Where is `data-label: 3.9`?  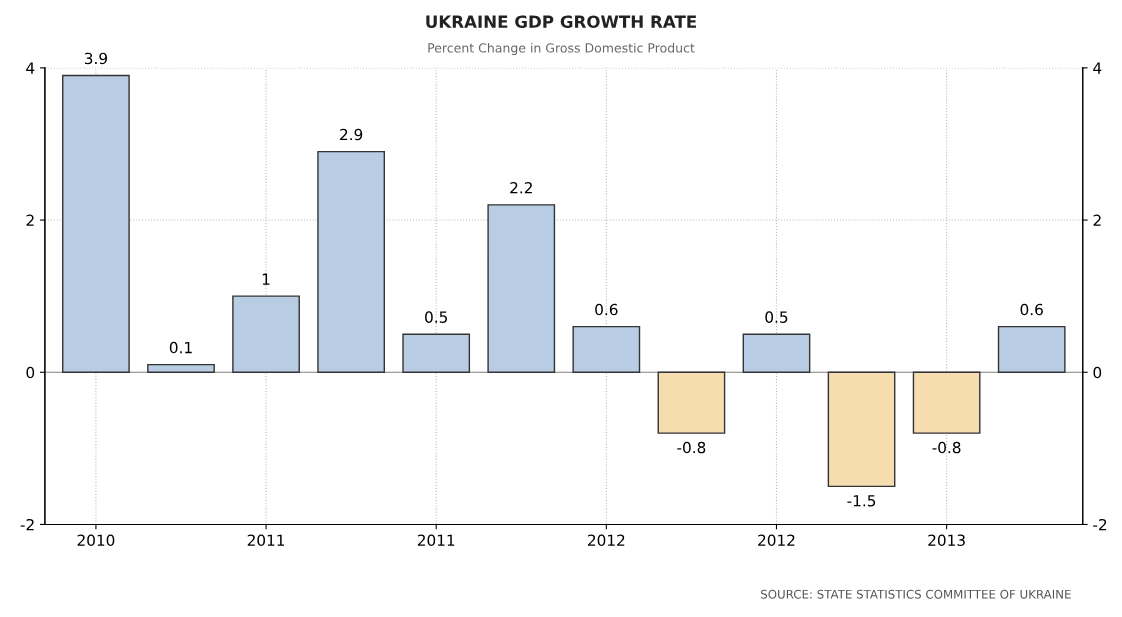 data-label: 3.9 is located at coordinates (95, 58).